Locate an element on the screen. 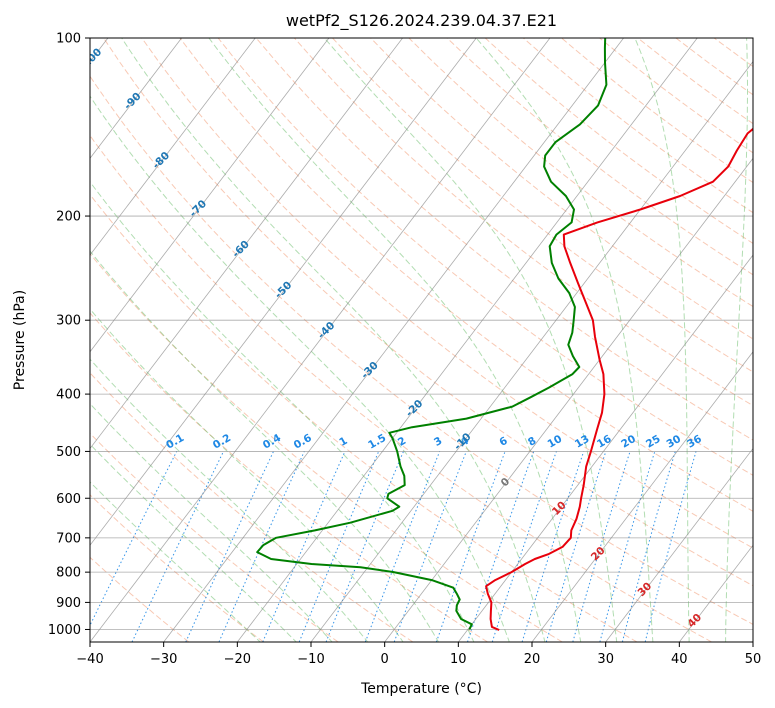 This screenshot has height=708, width=775. y-tick-label: 100 is located at coordinates (68, 39).